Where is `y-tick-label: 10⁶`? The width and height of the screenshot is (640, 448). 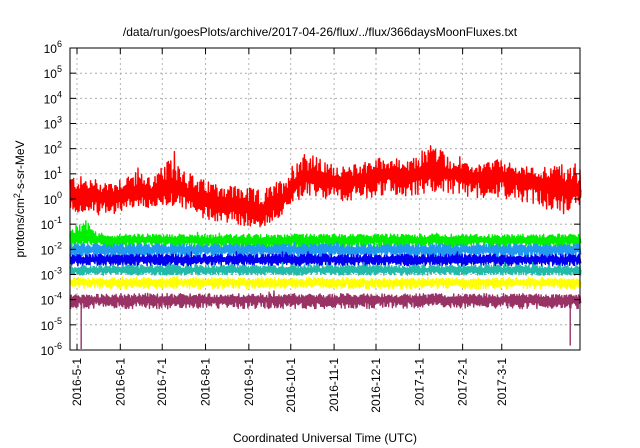 y-tick-label: 10⁶ is located at coordinates (53, 47).